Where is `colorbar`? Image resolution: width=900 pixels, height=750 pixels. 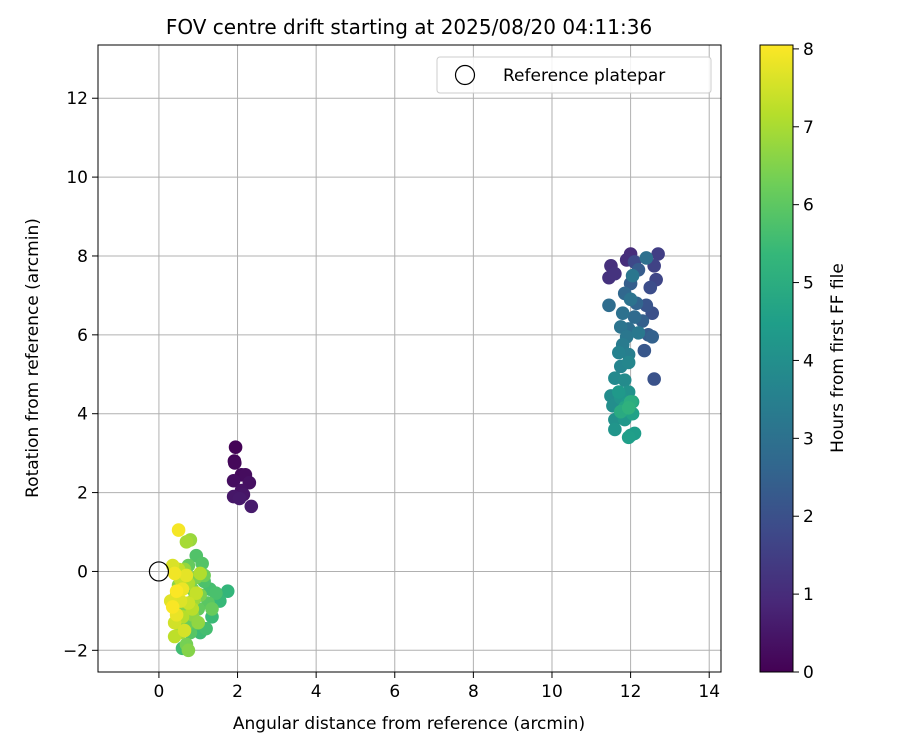
colorbar is located at coordinates (776, 358).